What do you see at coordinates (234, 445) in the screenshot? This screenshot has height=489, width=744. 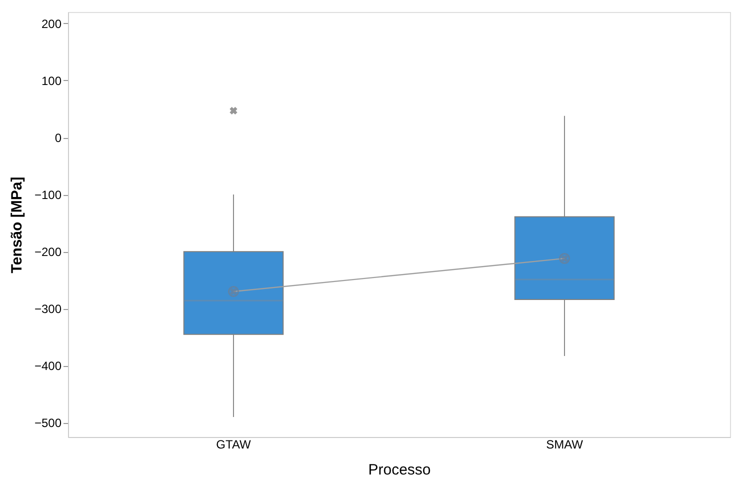 I see `x-tick-label: GTAW` at bounding box center [234, 445].